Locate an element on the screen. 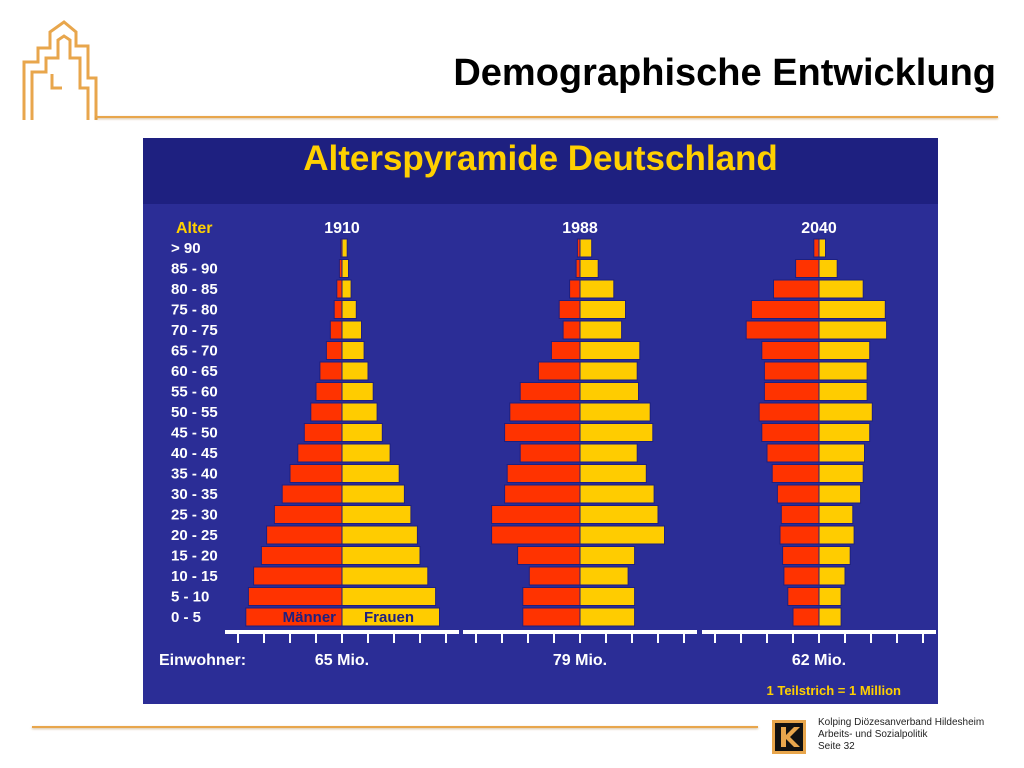 The width and height of the screenshot is (1024, 768). age-label: 75 - 80 is located at coordinates (194, 310).